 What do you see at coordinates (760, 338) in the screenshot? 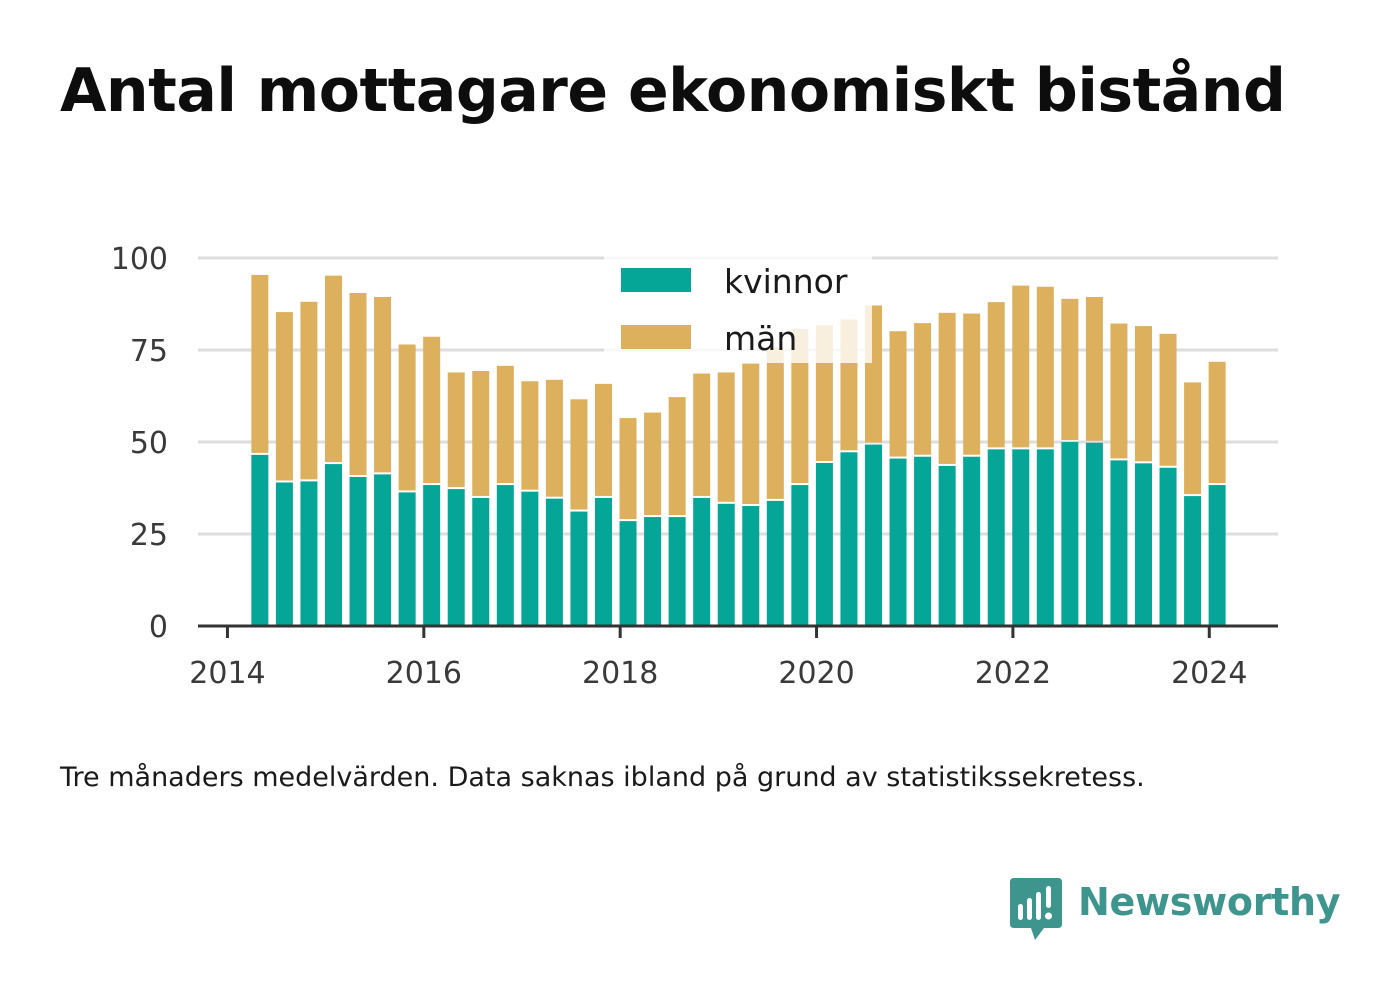
I see `legend-label-man: män` at bounding box center [760, 338].